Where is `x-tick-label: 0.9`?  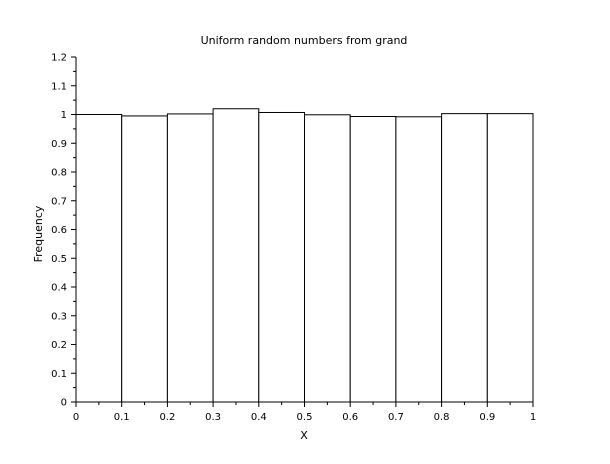 x-tick-label: 0.9 is located at coordinates (487, 417).